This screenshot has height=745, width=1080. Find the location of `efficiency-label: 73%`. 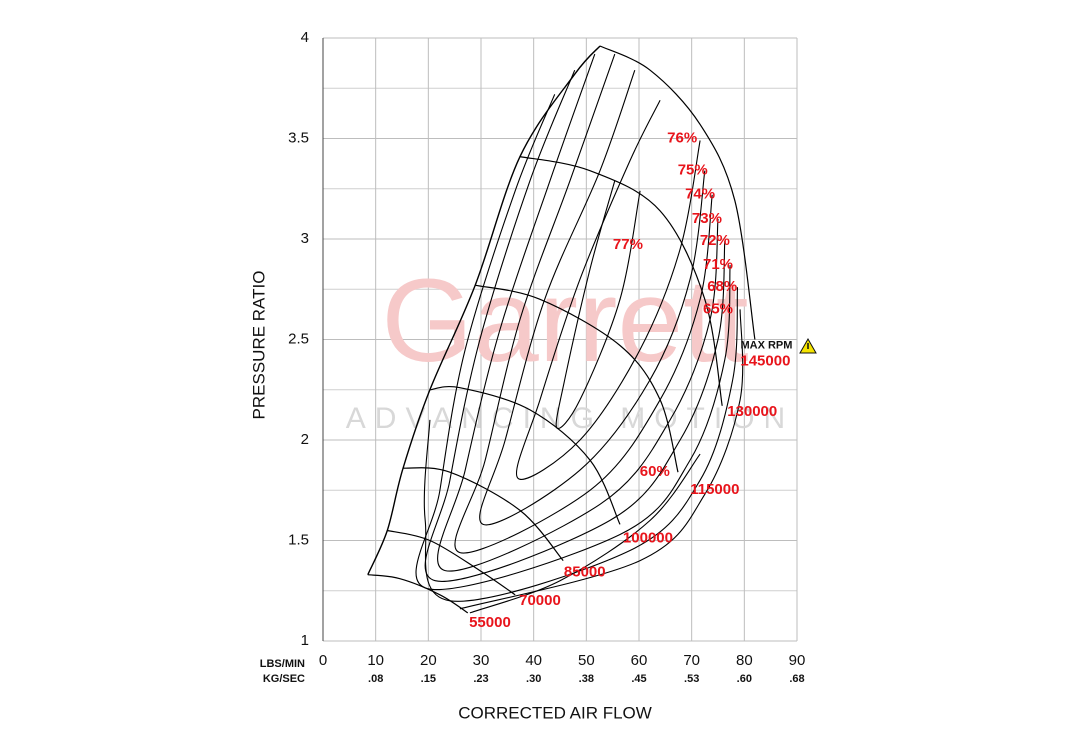

efficiency-label: 73% is located at coordinates (707, 218).